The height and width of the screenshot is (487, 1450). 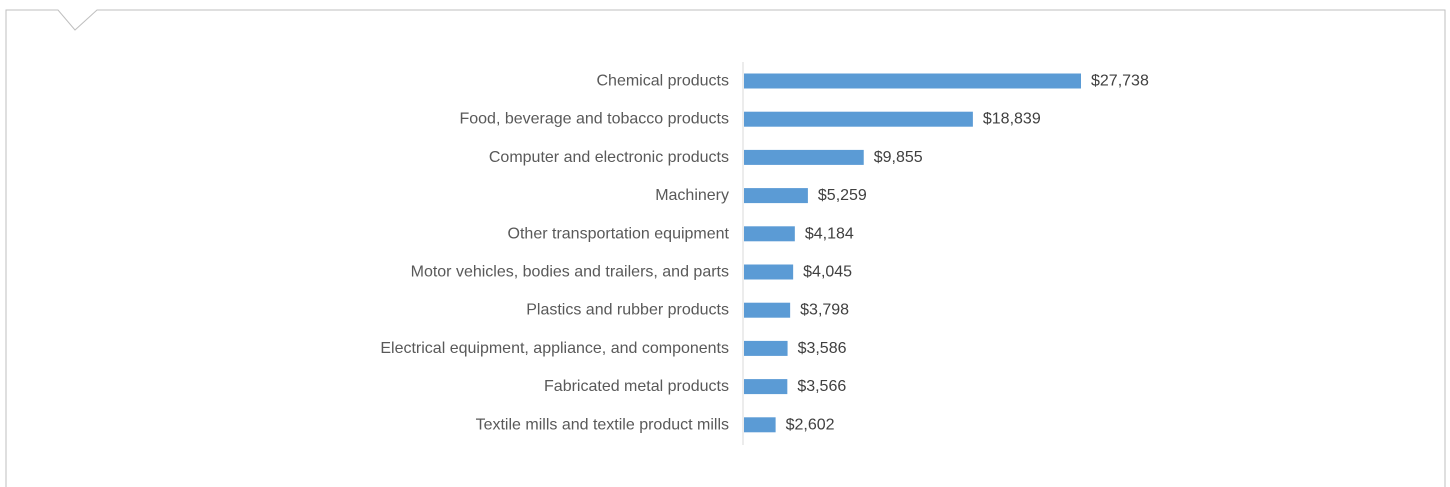 What do you see at coordinates (822, 348) in the screenshot?
I see `value-label: $3,586` at bounding box center [822, 348].